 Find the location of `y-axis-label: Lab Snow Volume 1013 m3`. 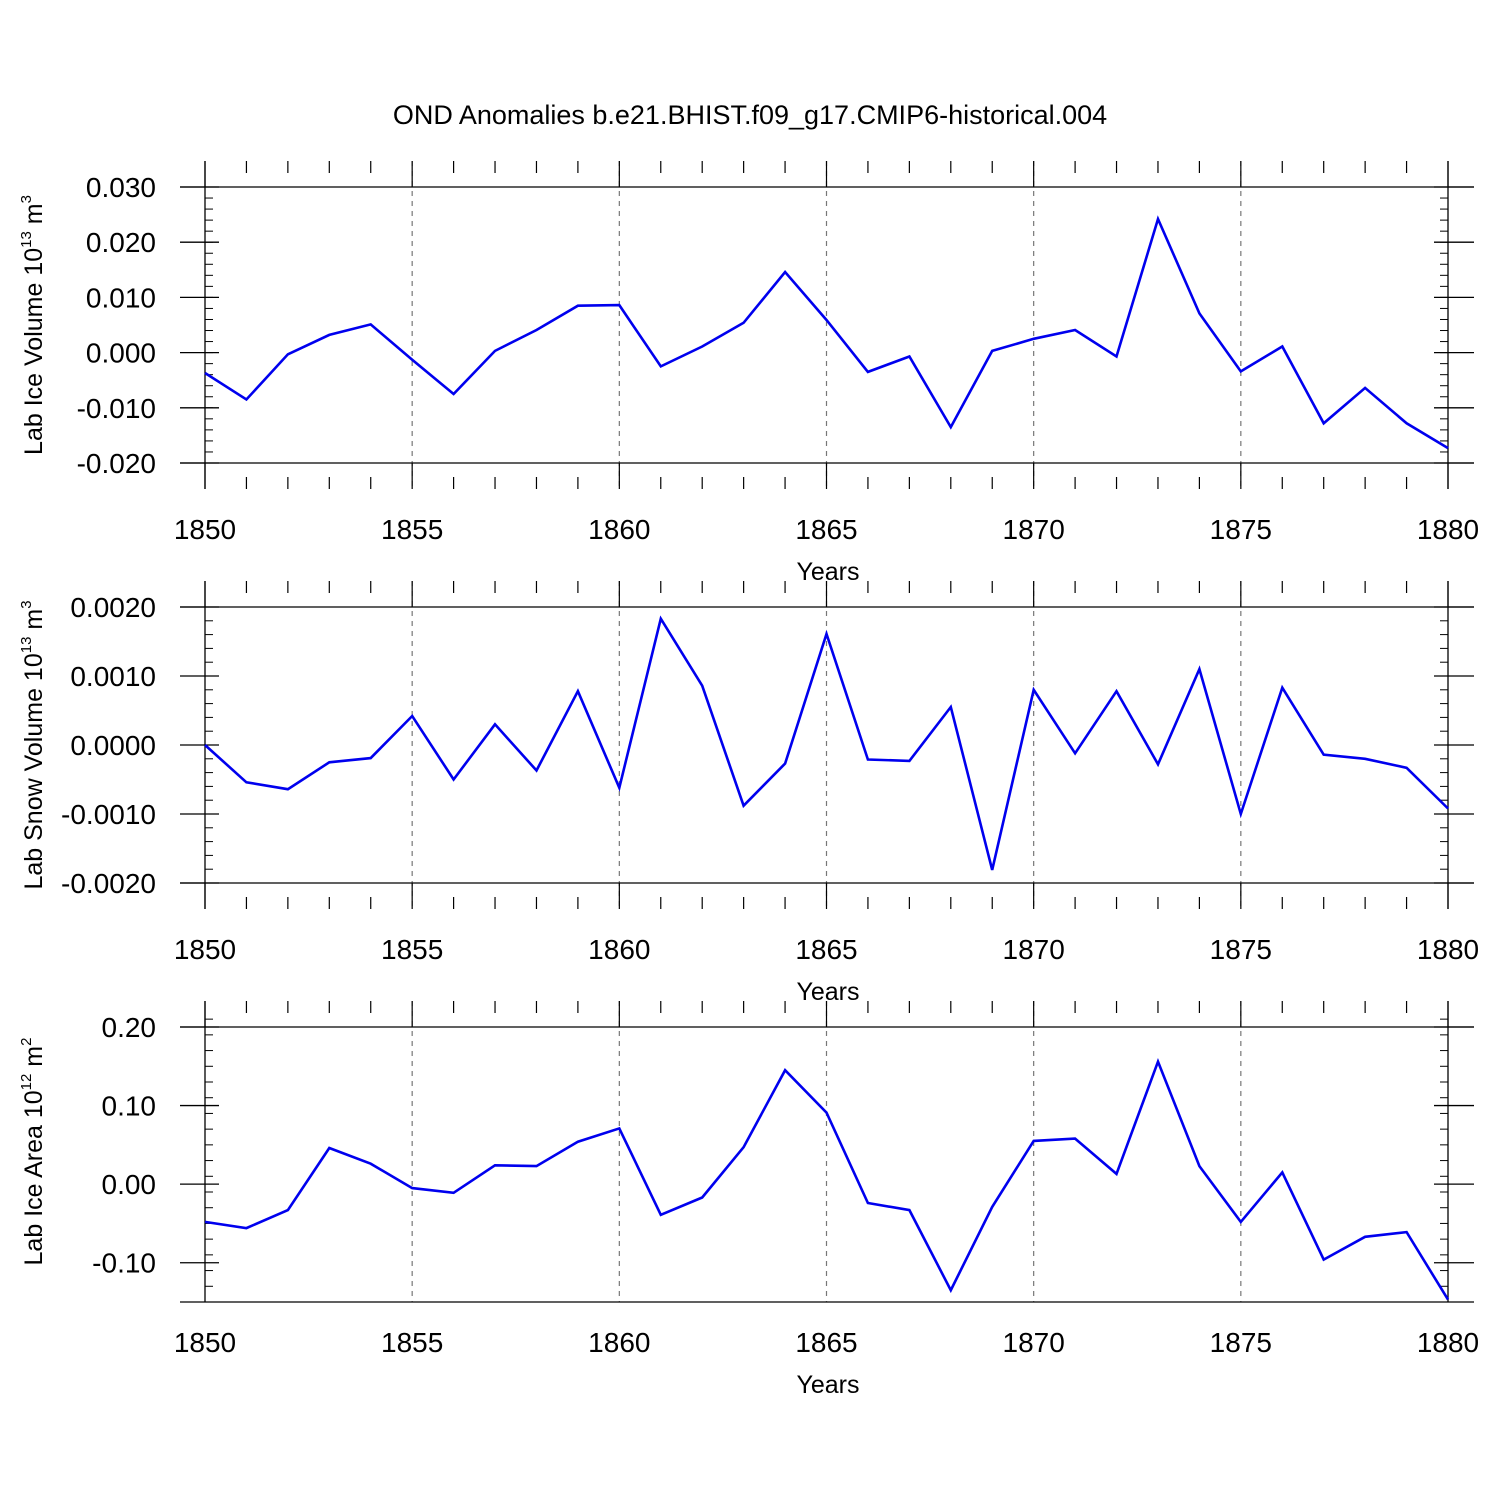

y-axis-label: Lab Snow Volume 1013 m3 is located at coordinates (33, 744).